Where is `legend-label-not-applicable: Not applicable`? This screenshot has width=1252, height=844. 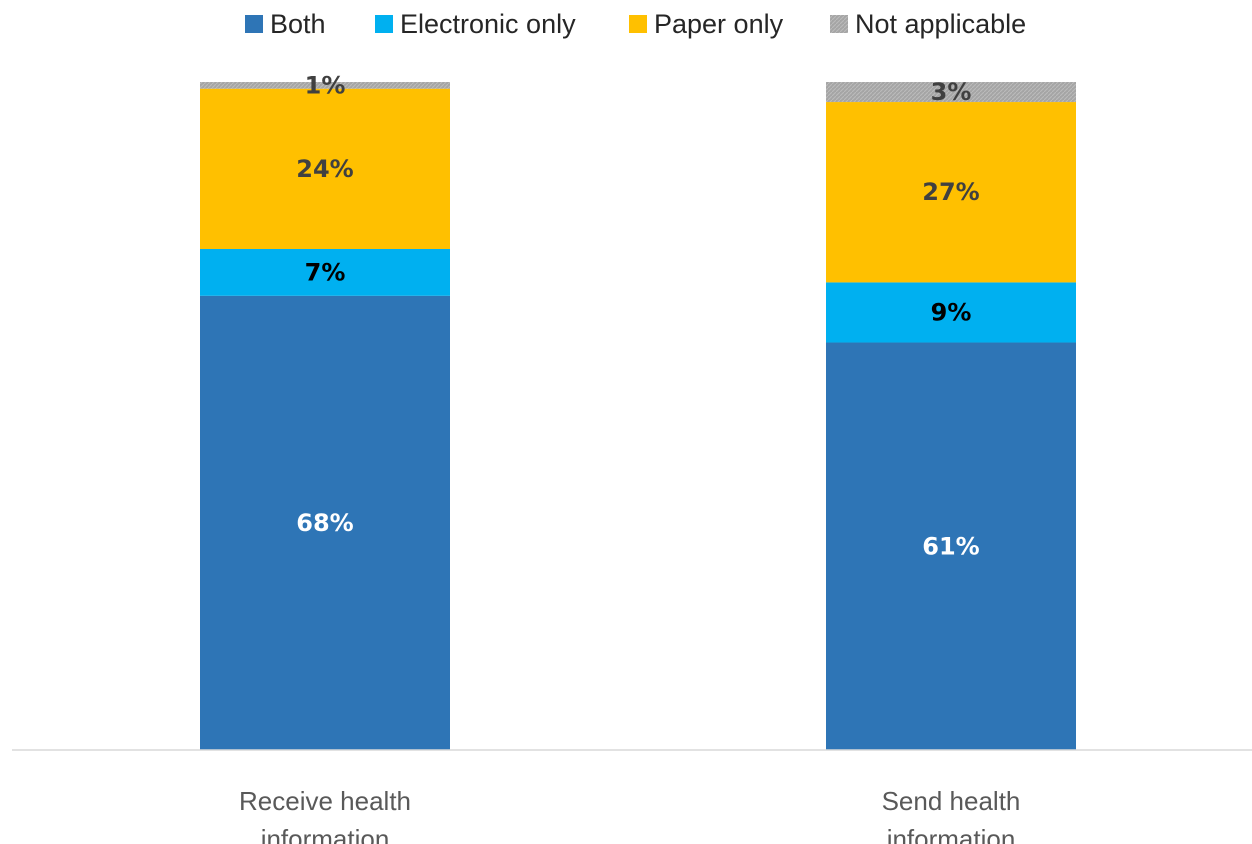 legend-label-not-applicable: Not applicable is located at coordinates (940, 24).